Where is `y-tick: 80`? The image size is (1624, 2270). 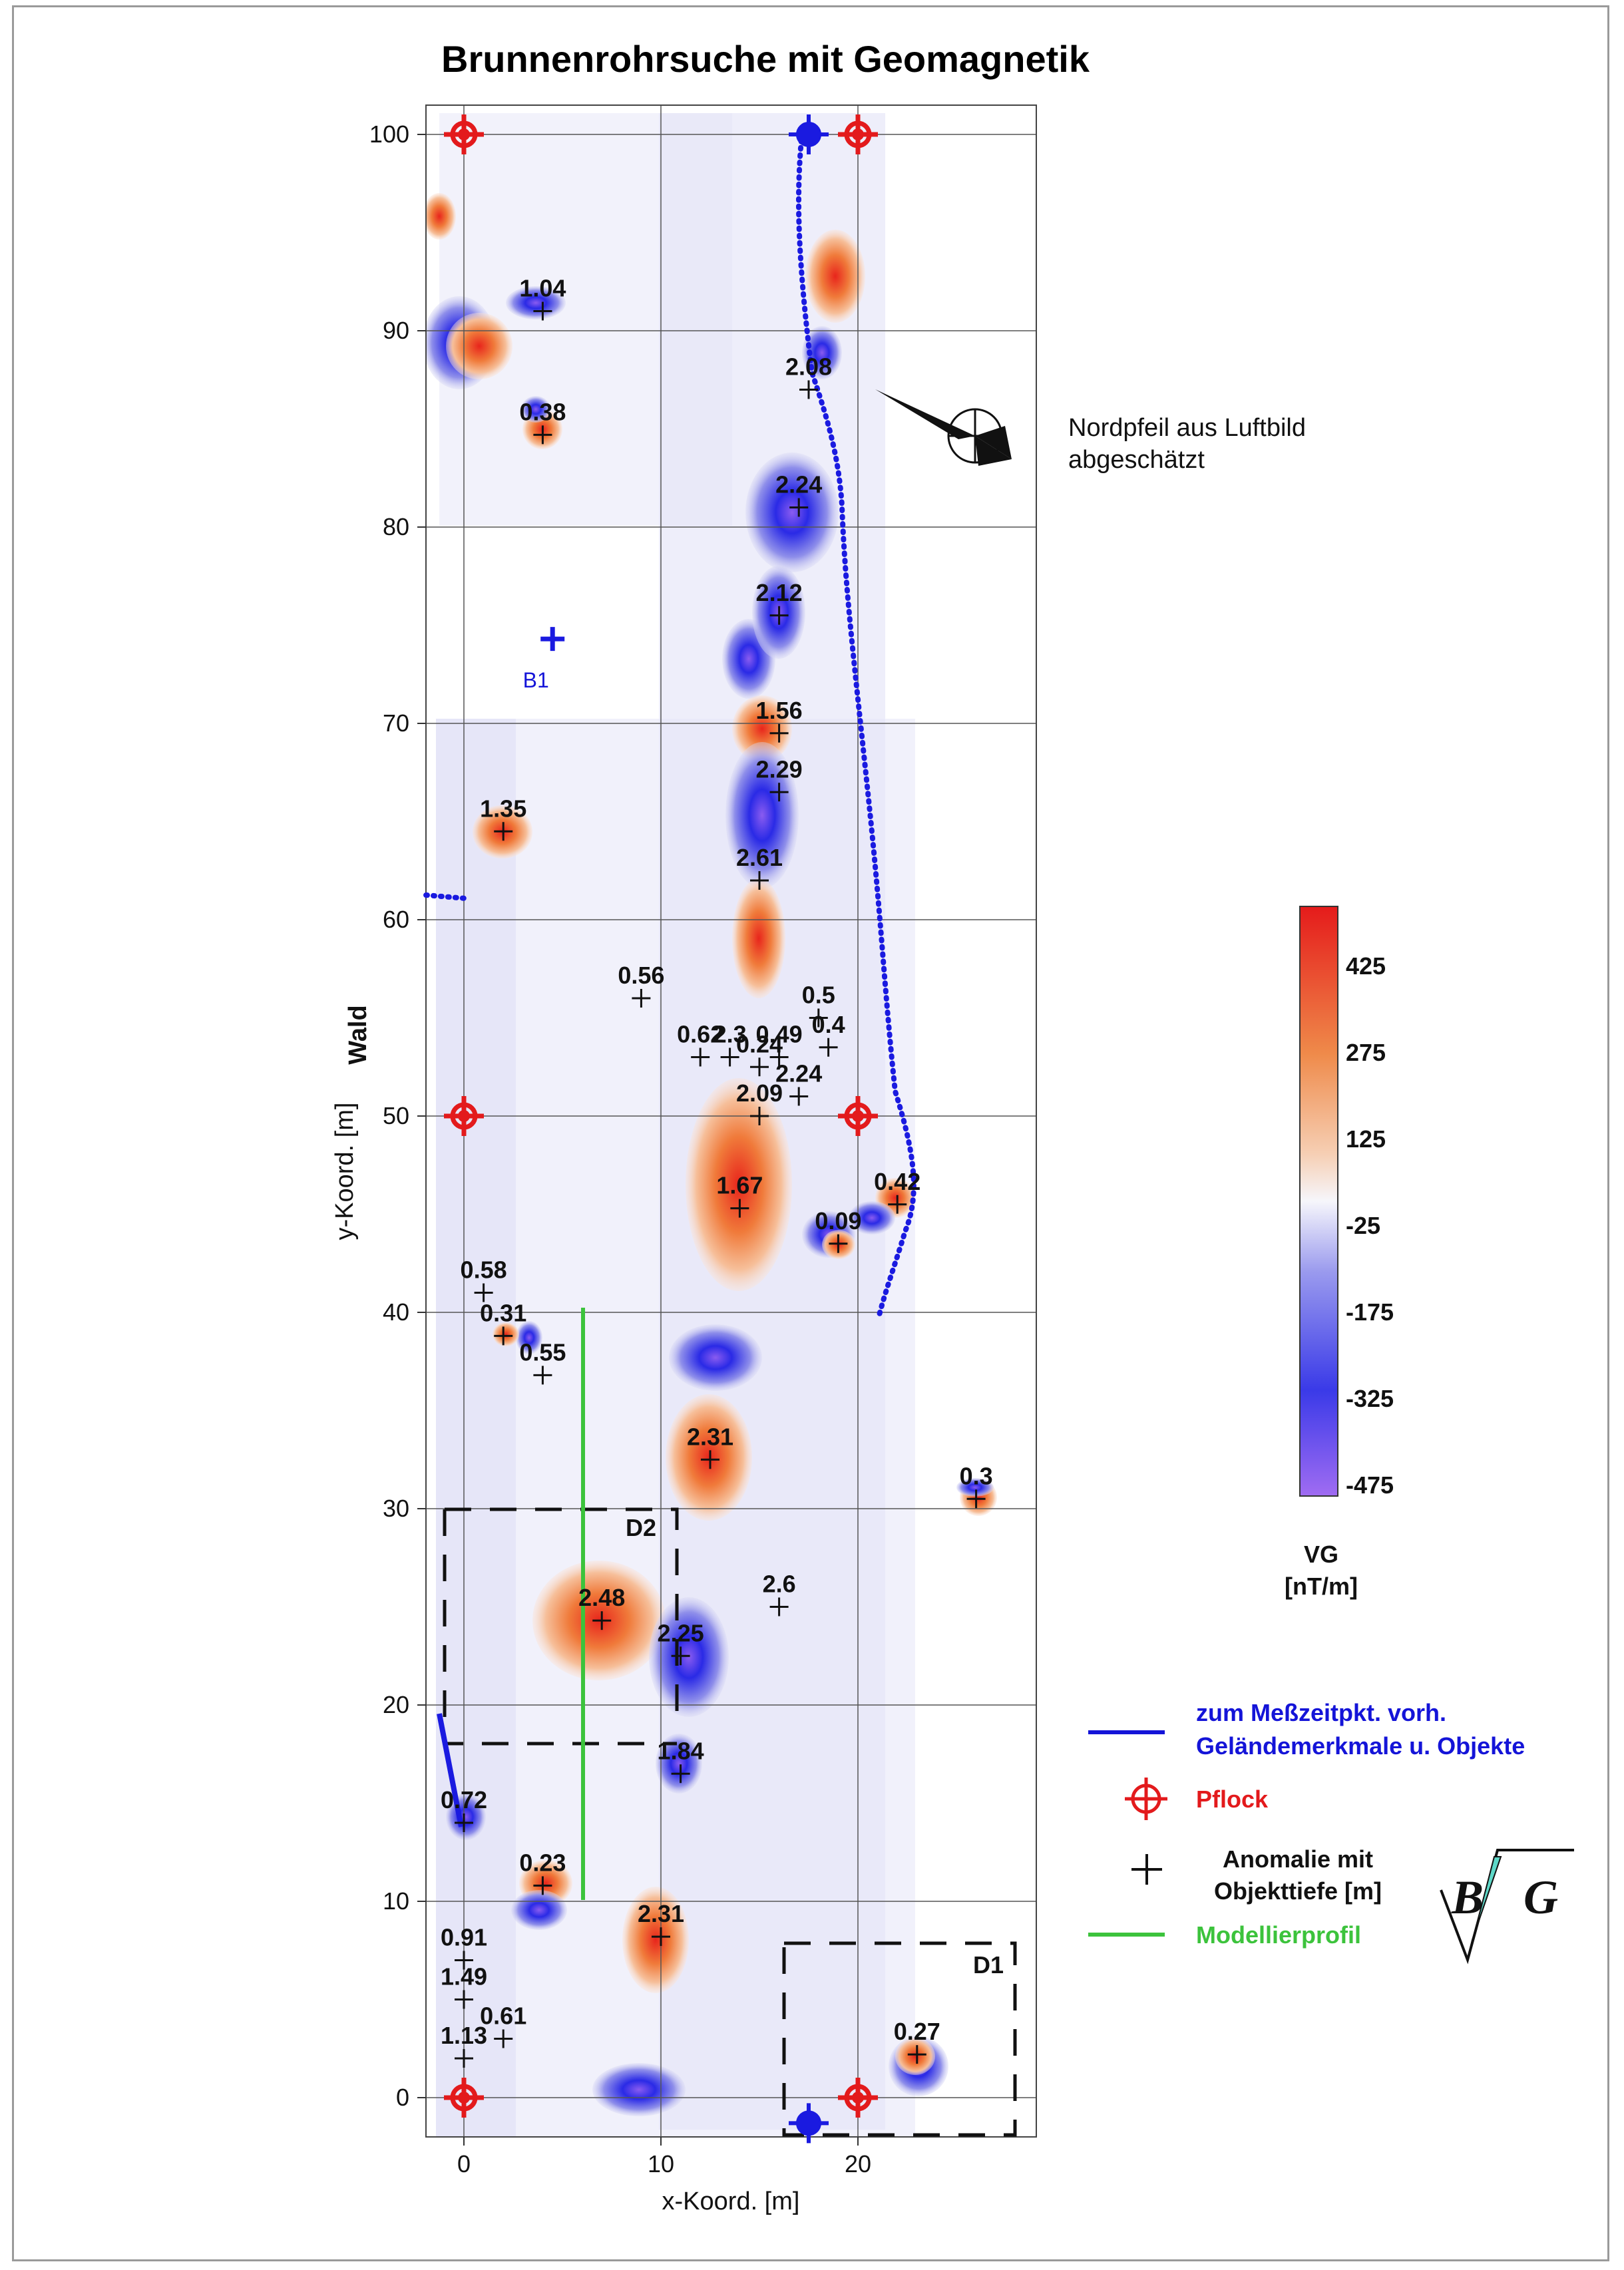 y-tick: 80 is located at coordinates (396, 527).